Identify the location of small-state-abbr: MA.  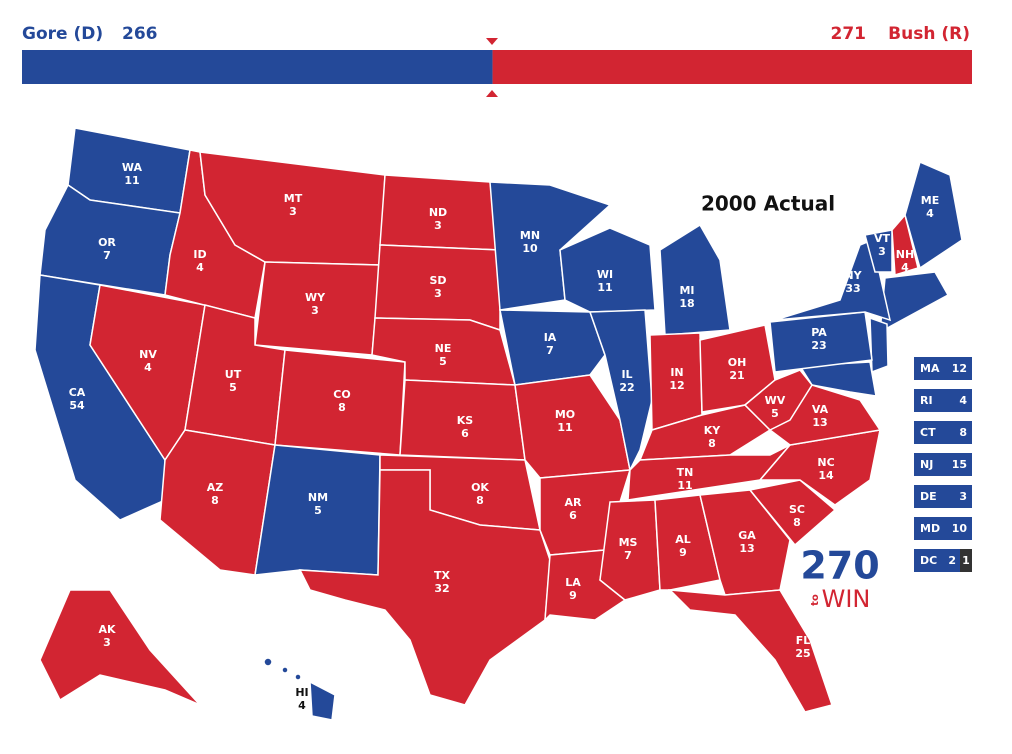
(930, 368).